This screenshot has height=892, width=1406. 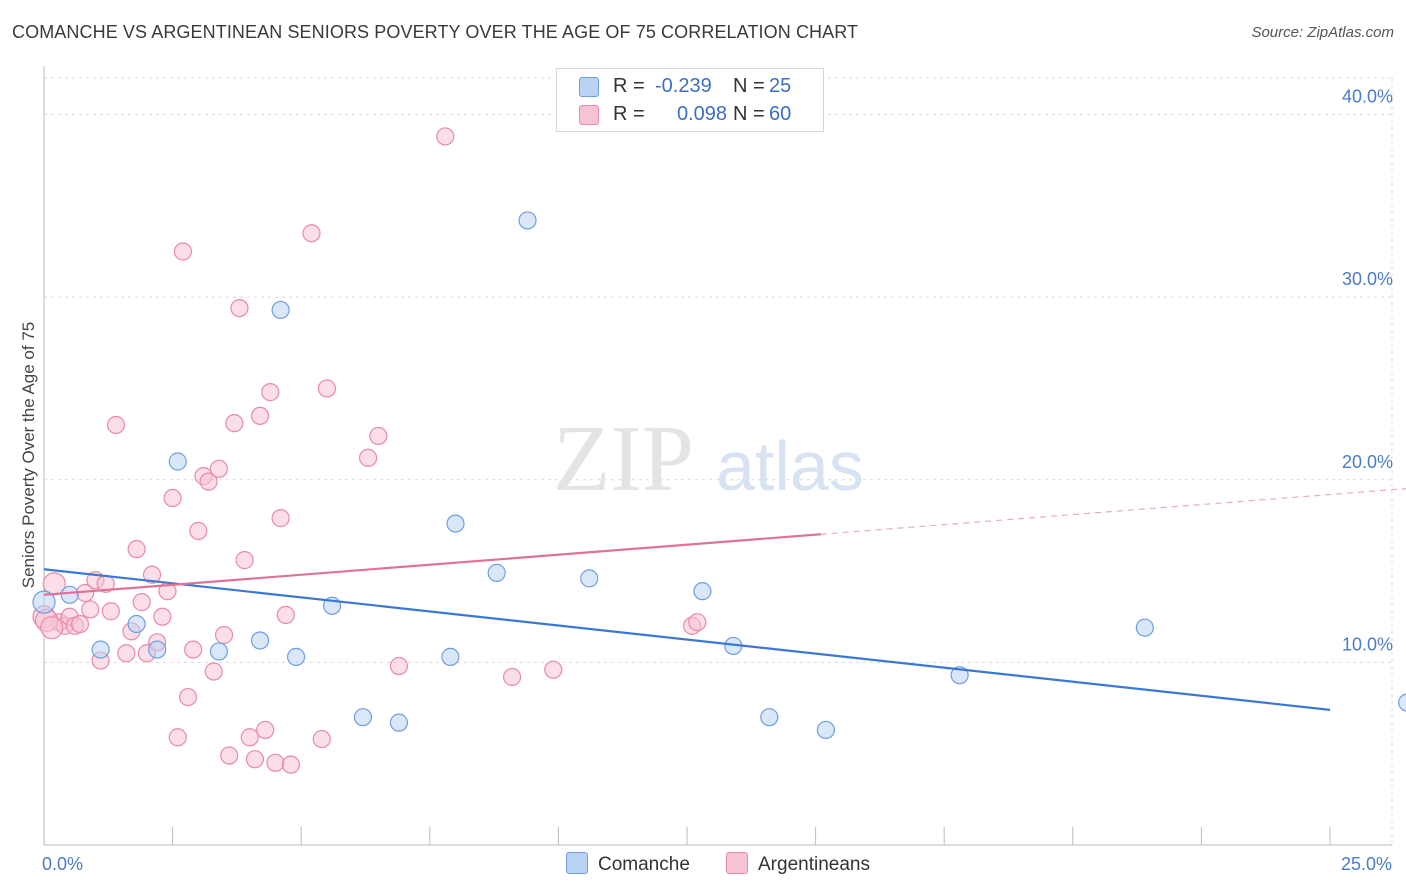 What do you see at coordinates (780, 114) in the screenshot?
I see `legend-n-value-argentineans: 60` at bounding box center [780, 114].